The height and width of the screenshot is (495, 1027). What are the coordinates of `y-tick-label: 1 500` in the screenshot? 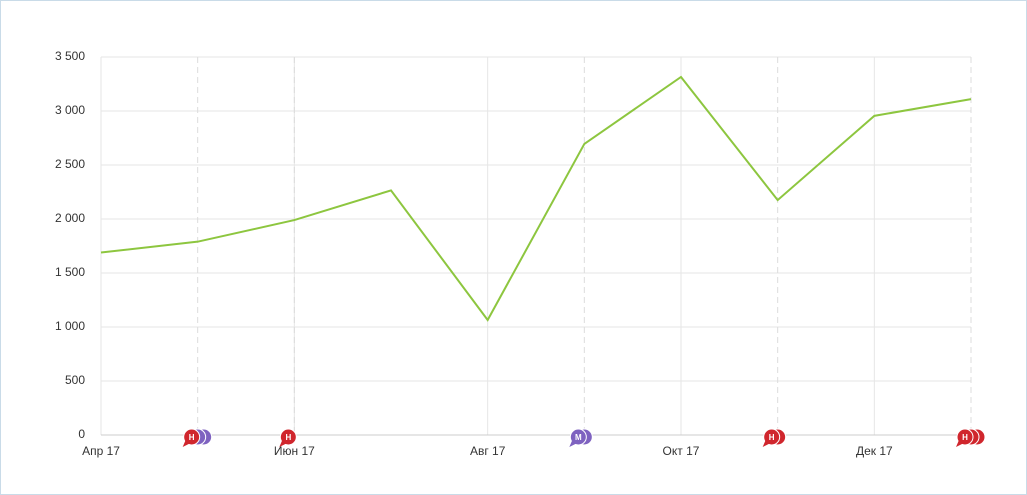 It's located at (70, 272).